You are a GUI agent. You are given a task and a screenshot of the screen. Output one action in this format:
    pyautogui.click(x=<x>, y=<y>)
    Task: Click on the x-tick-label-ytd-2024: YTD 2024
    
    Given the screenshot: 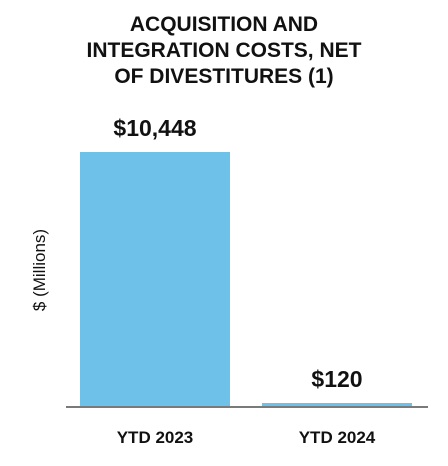 What is the action you would take?
    pyautogui.click(x=337, y=437)
    